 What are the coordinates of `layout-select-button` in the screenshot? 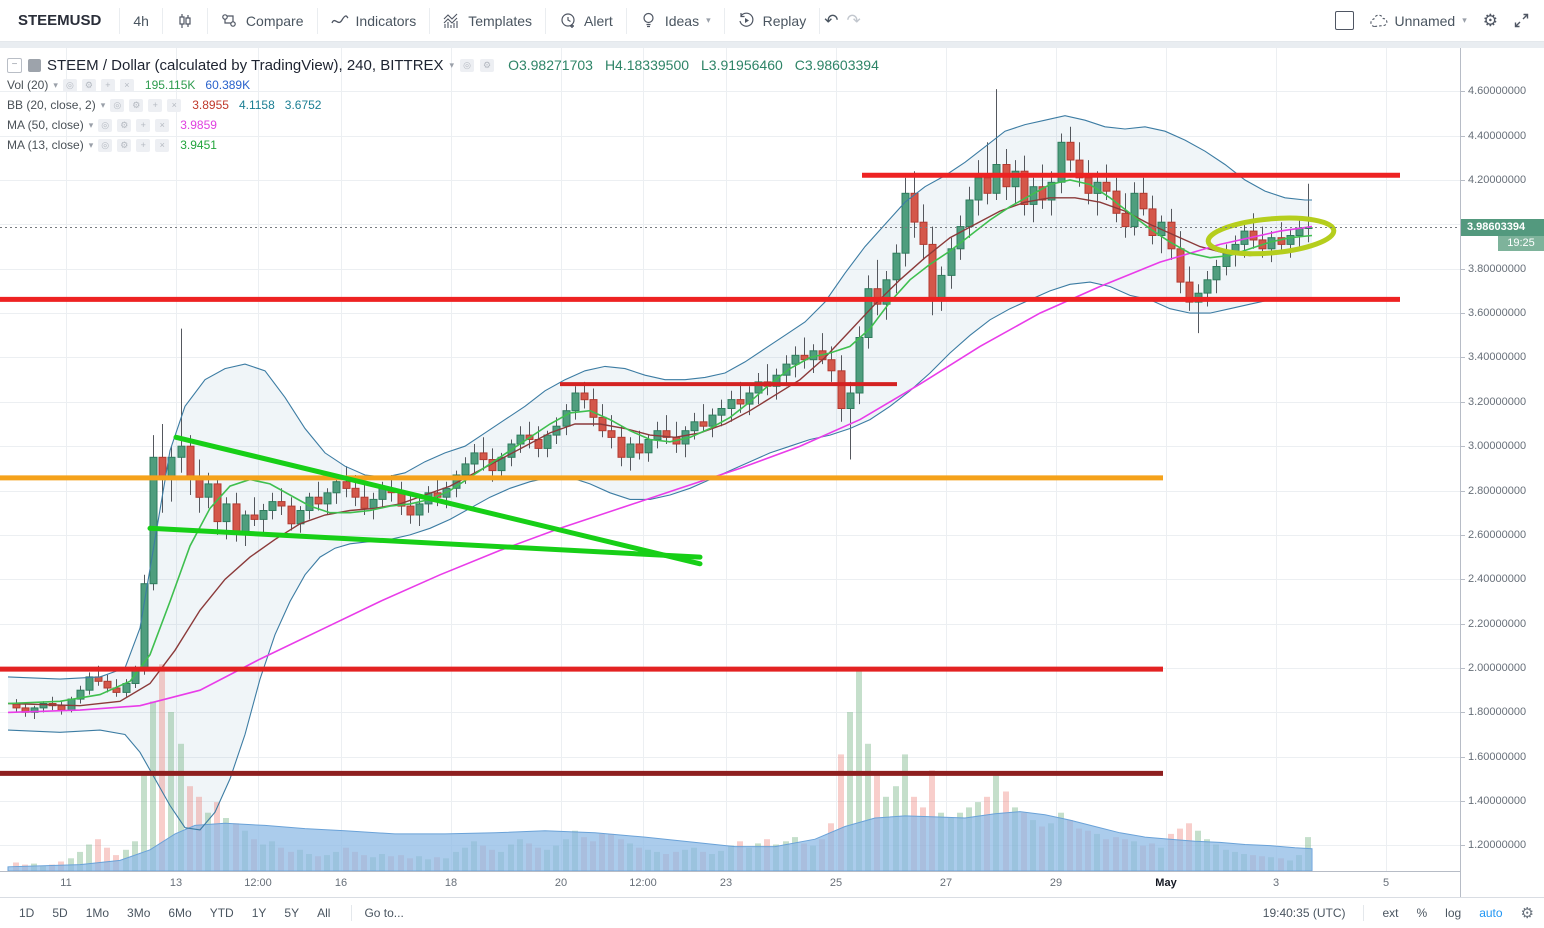 It's located at (1344, 20).